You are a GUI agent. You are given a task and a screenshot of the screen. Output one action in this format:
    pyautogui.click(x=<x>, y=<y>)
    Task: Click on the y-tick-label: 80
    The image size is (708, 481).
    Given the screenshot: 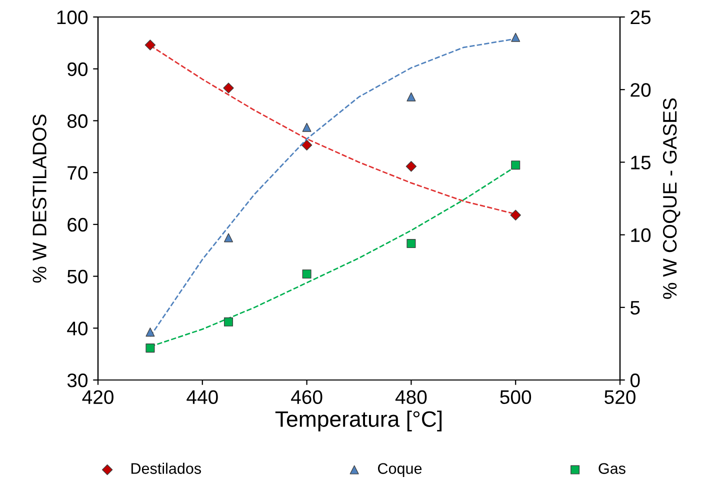 What is the action you would take?
    pyautogui.click(x=77, y=121)
    